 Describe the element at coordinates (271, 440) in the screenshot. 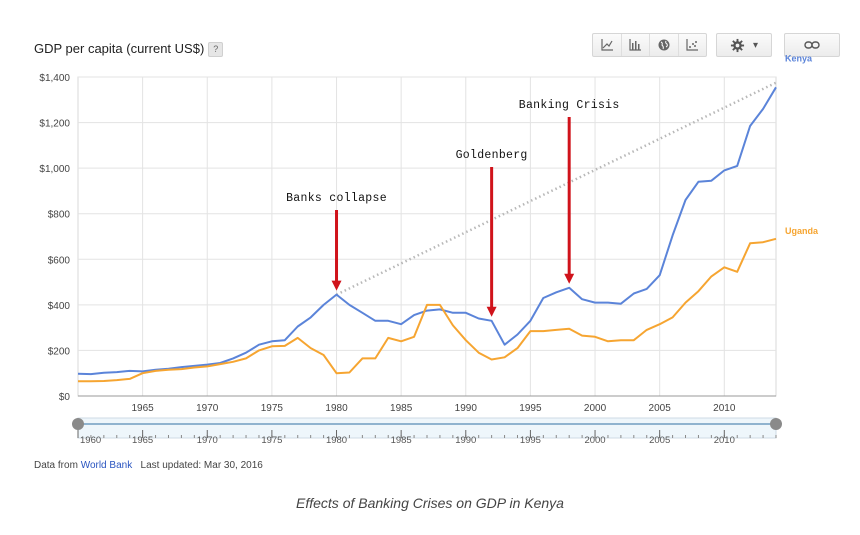

I see `range-tick-label: 1975` at that location.